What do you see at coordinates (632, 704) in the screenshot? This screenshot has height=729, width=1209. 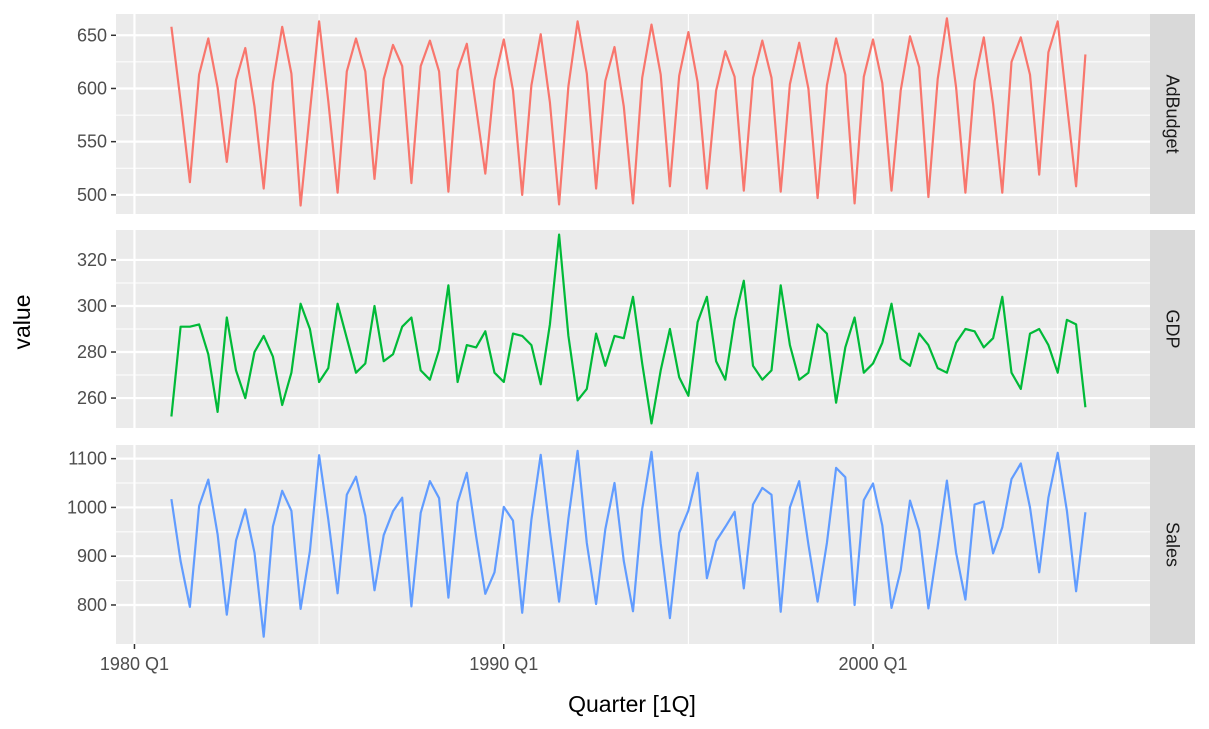 I see `x-axis-title: Quarter [1Q]` at bounding box center [632, 704].